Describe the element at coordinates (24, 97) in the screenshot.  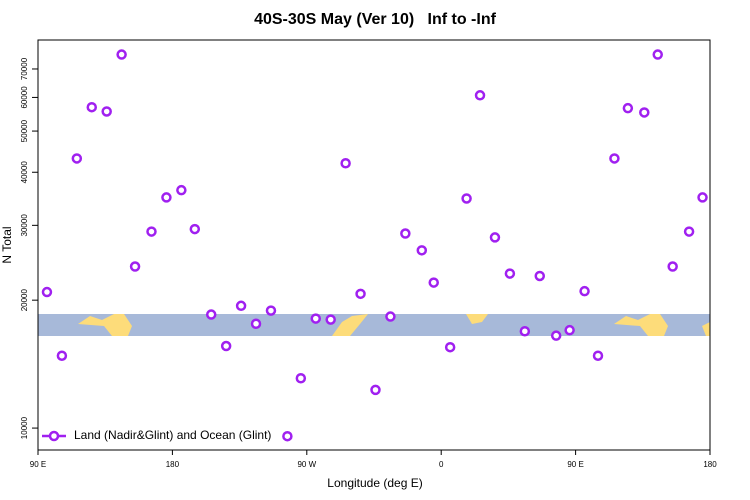
I see `y-tick-label: 60000` at that location.